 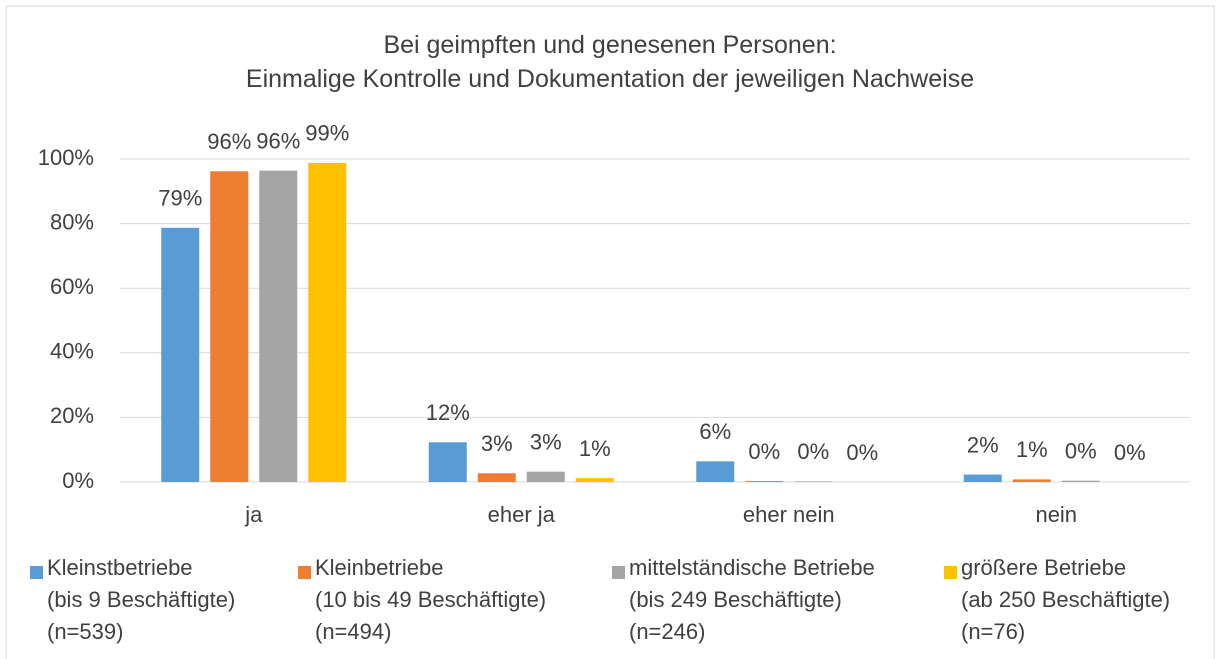 What do you see at coordinates (180, 198) in the screenshot?
I see `data-label: 79%` at bounding box center [180, 198].